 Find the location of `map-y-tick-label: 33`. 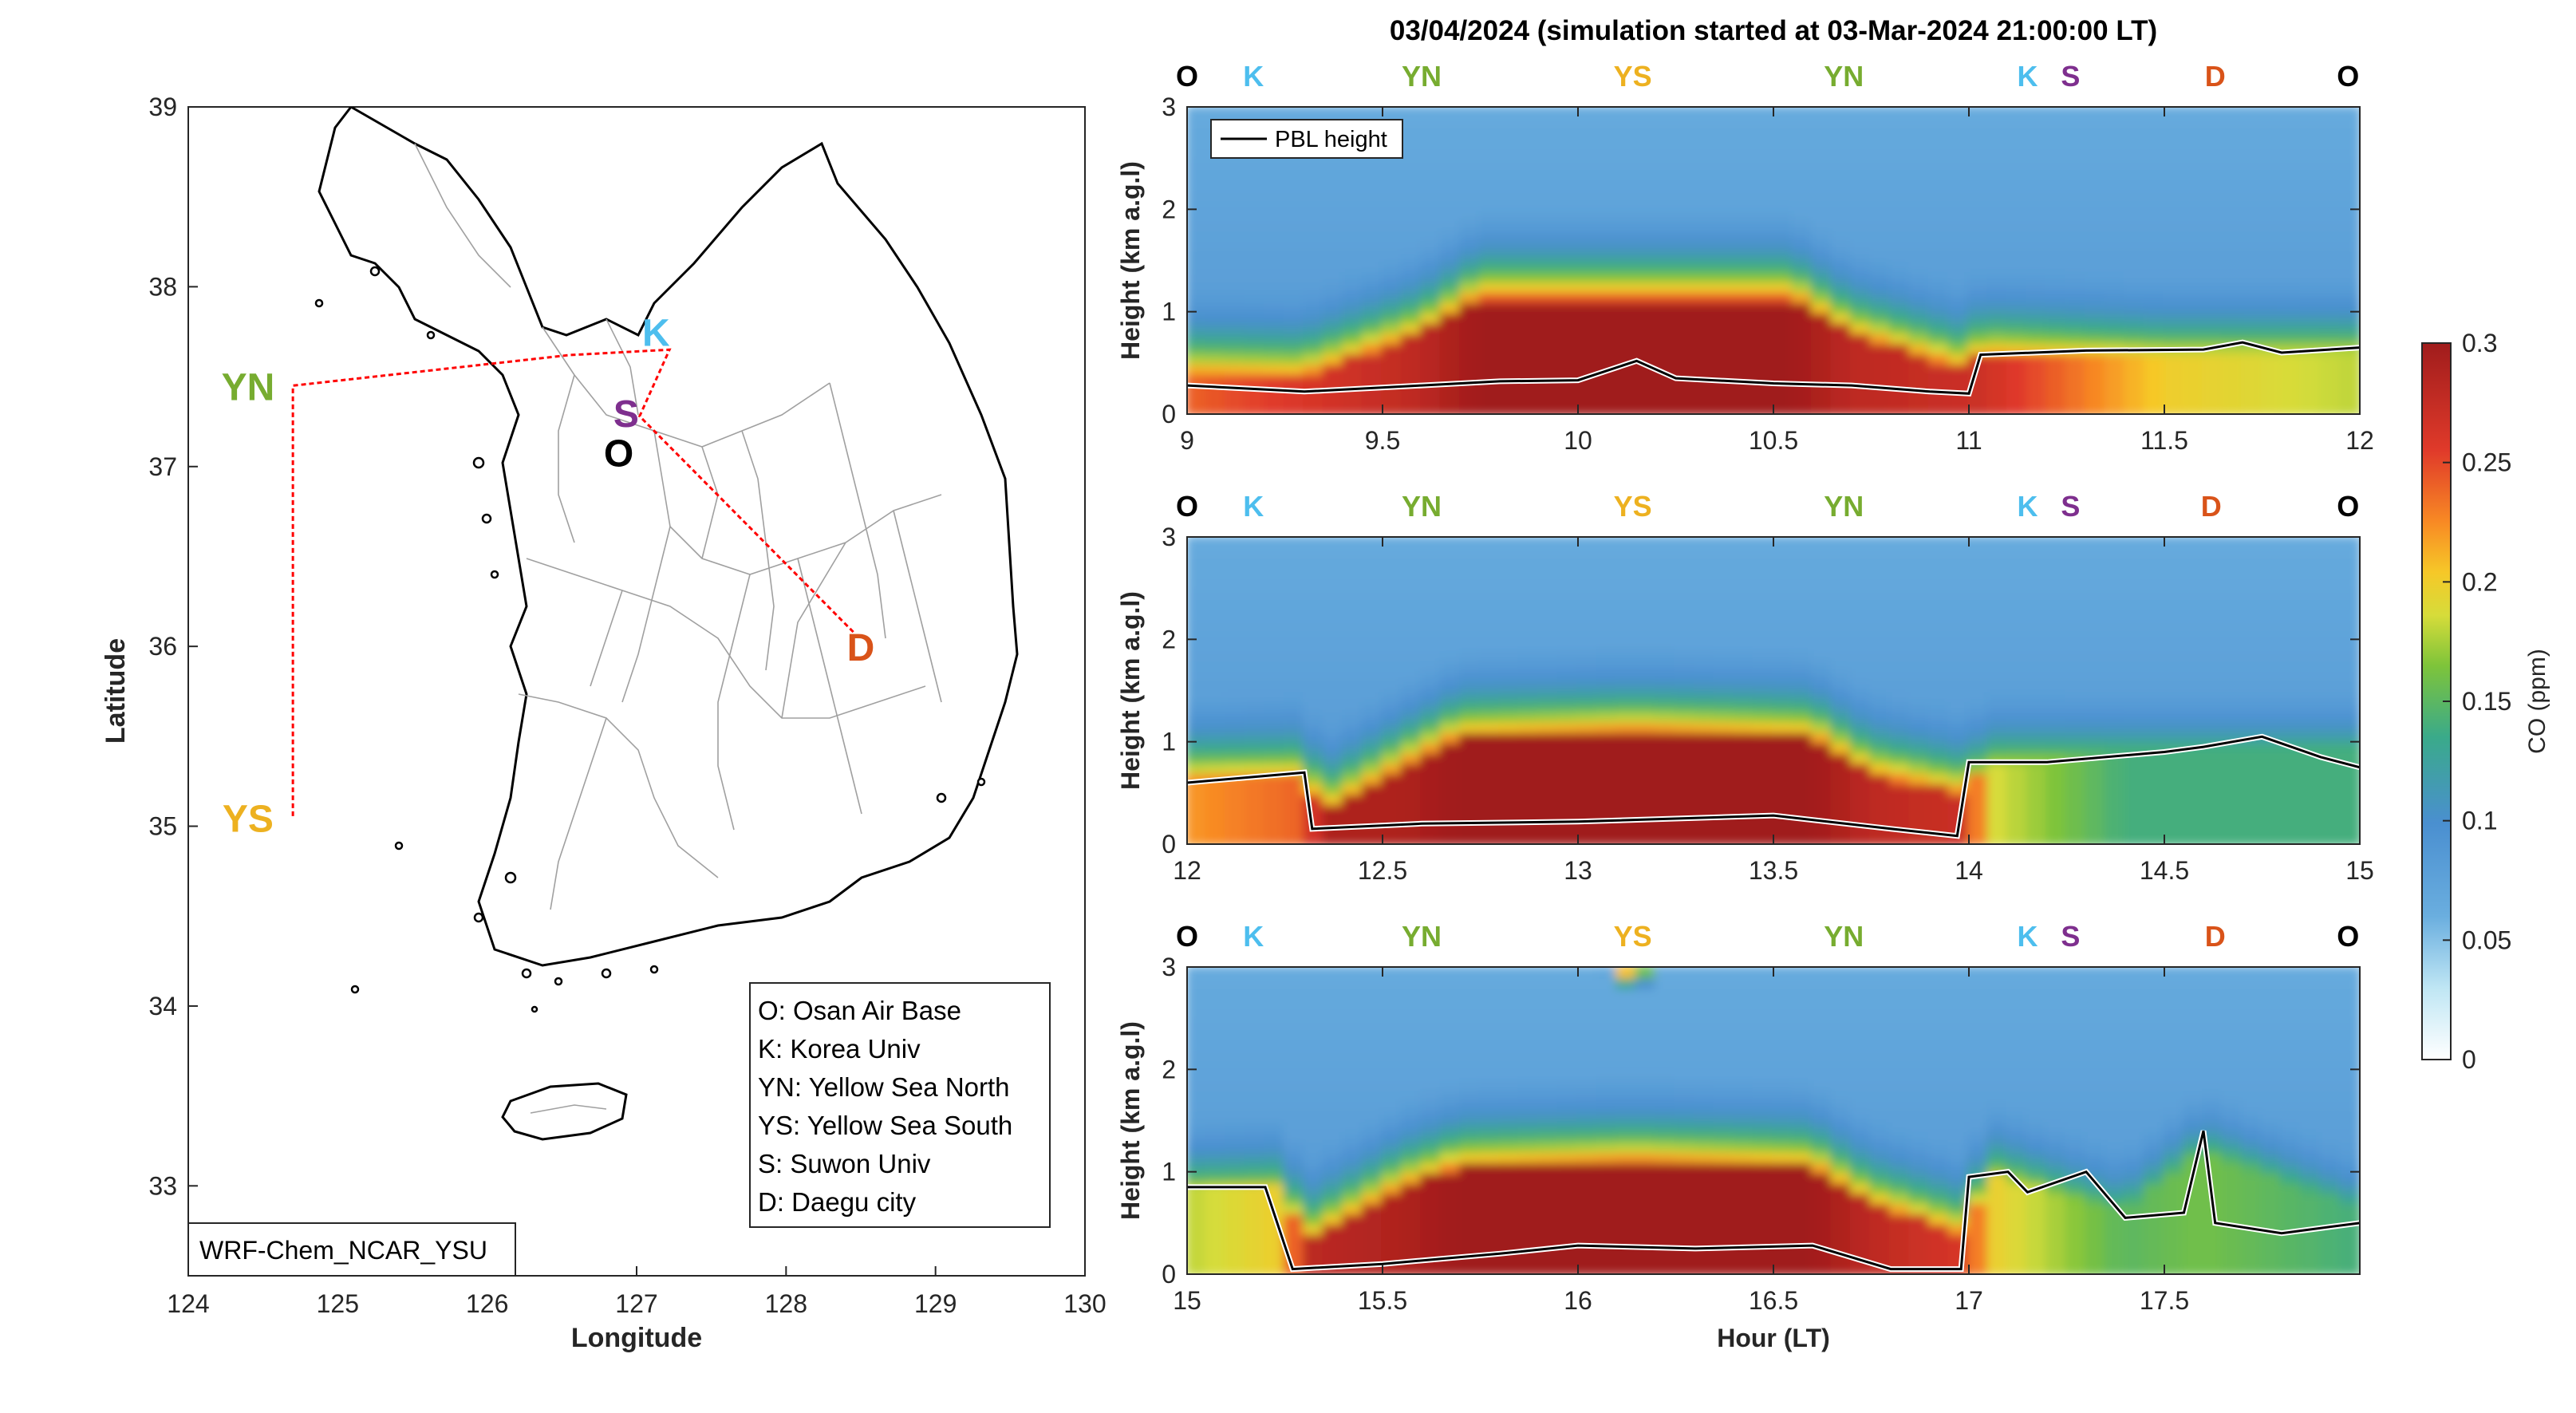

map-y-tick-label: 33 is located at coordinates (163, 1185).